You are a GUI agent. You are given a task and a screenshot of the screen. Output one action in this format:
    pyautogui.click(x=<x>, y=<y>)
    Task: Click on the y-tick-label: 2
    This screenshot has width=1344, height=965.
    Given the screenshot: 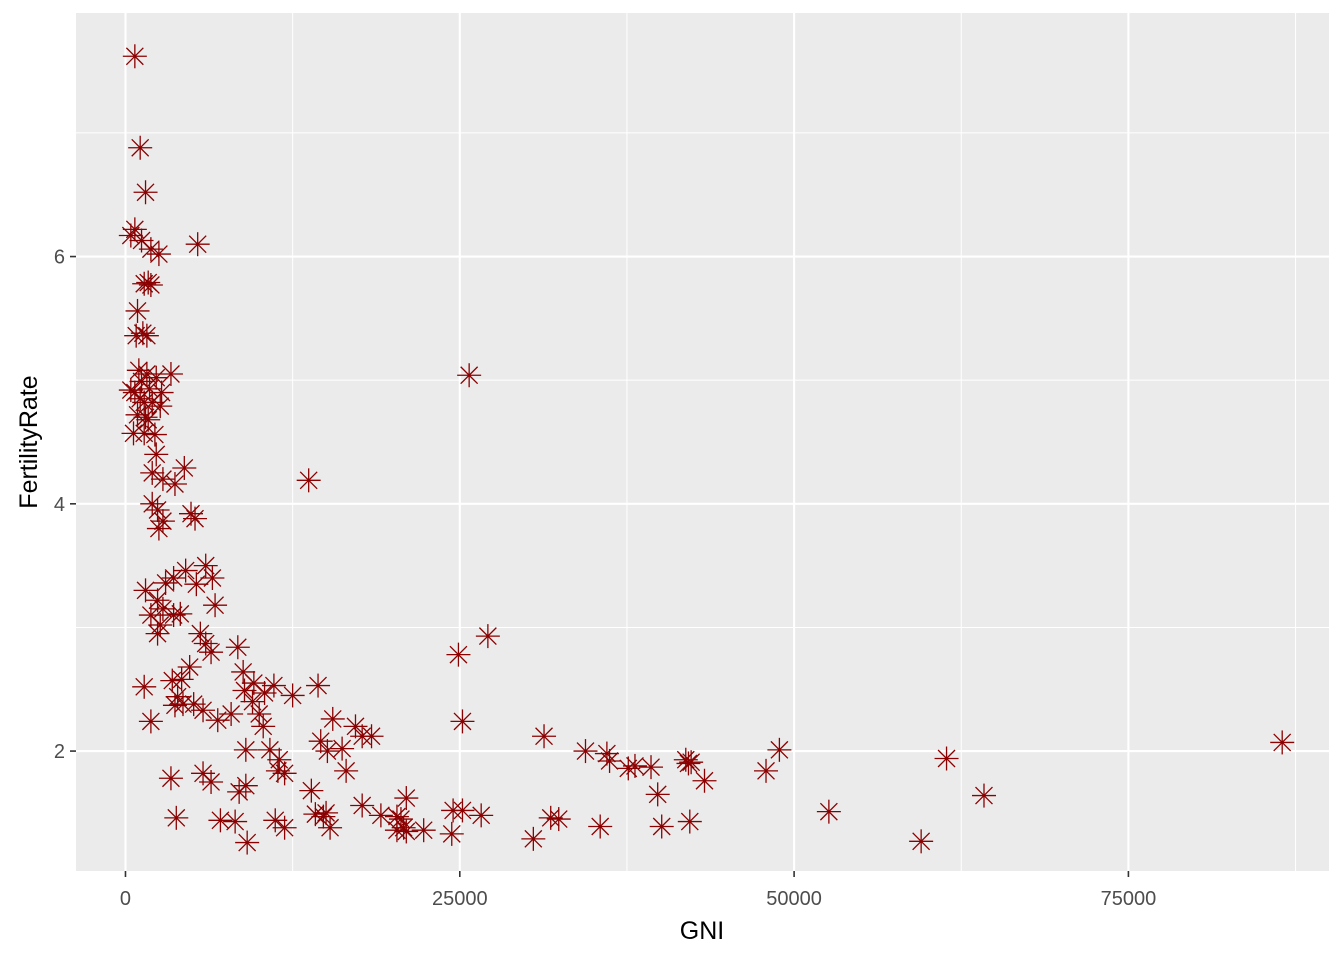 What is the action you would take?
    pyautogui.click(x=59, y=752)
    